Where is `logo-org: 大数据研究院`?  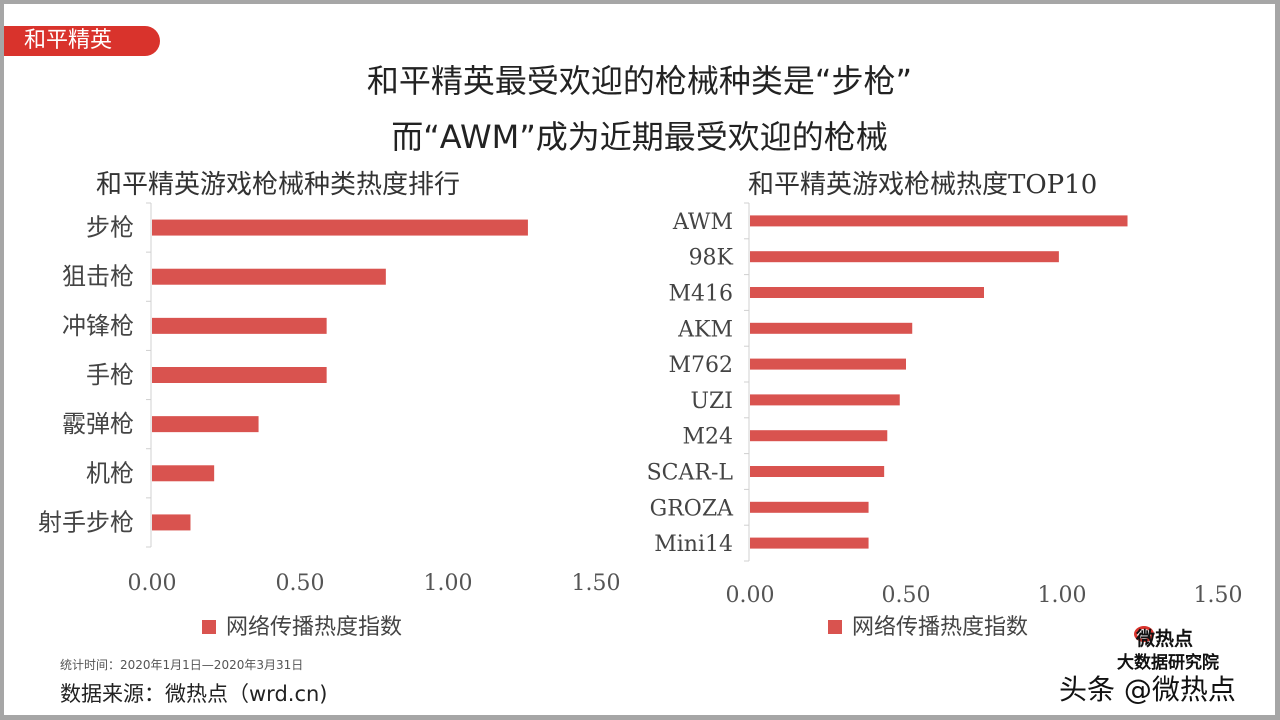 logo-org: 大数据研究院 is located at coordinates (1168, 663).